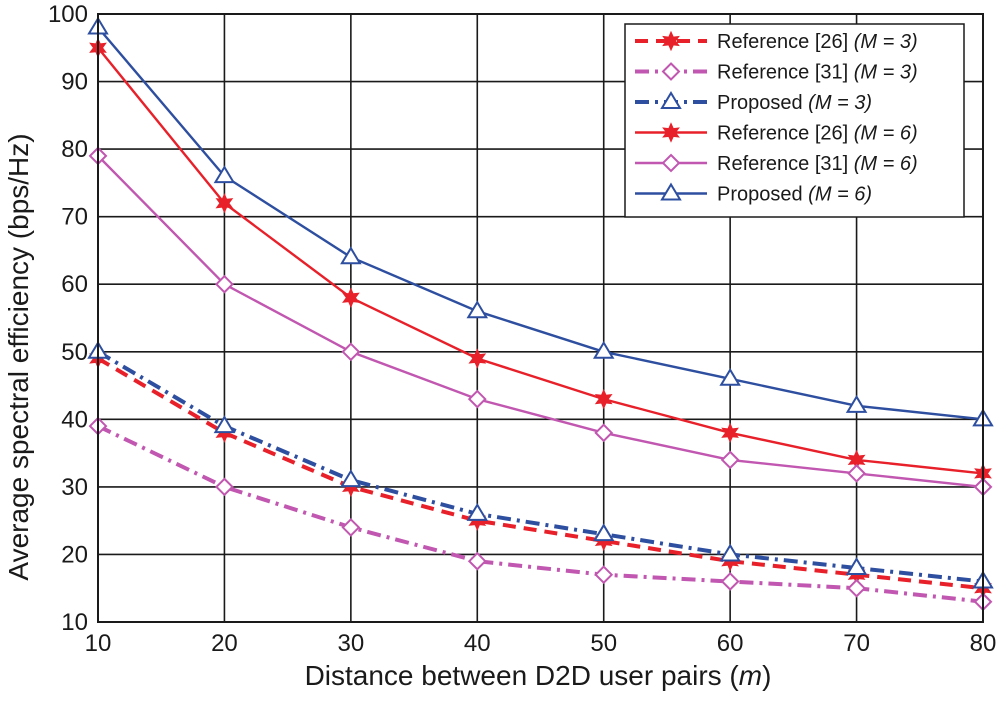 Image resolution: width=1001 pixels, height=702 pixels. I want to click on legend-entry: Proposed (M = 3), so click(753, 102).